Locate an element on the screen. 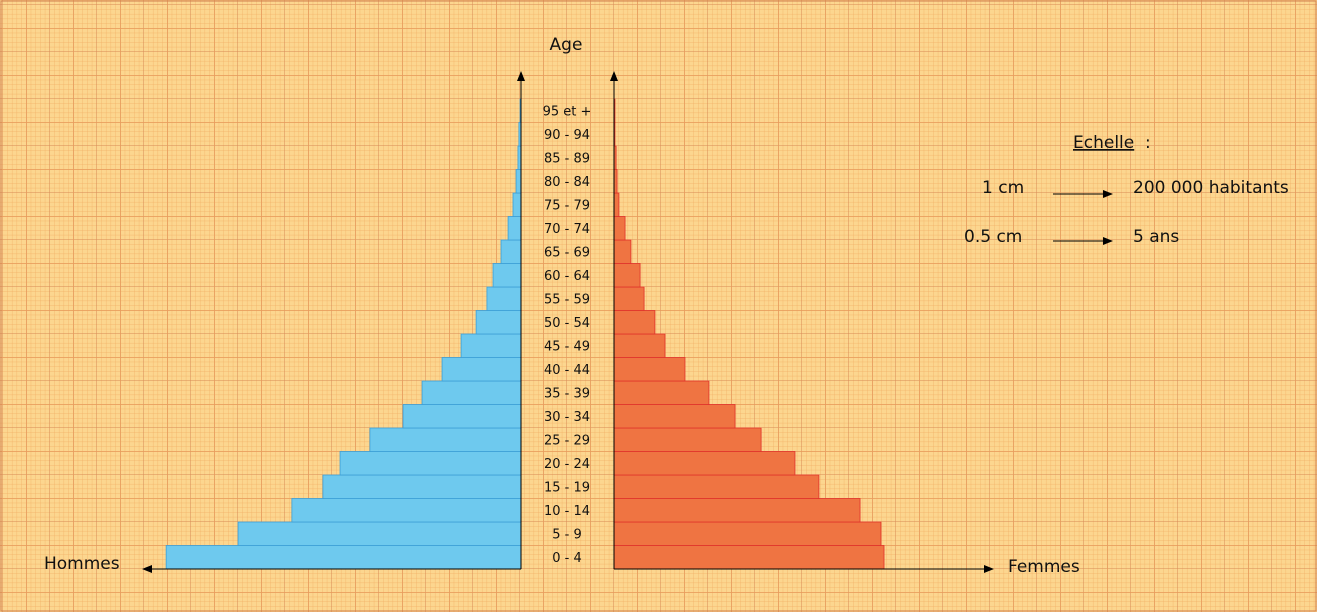 The width and height of the screenshot is (1317, 612). y-tick-label: 35 - 39 is located at coordinates (567, 393).